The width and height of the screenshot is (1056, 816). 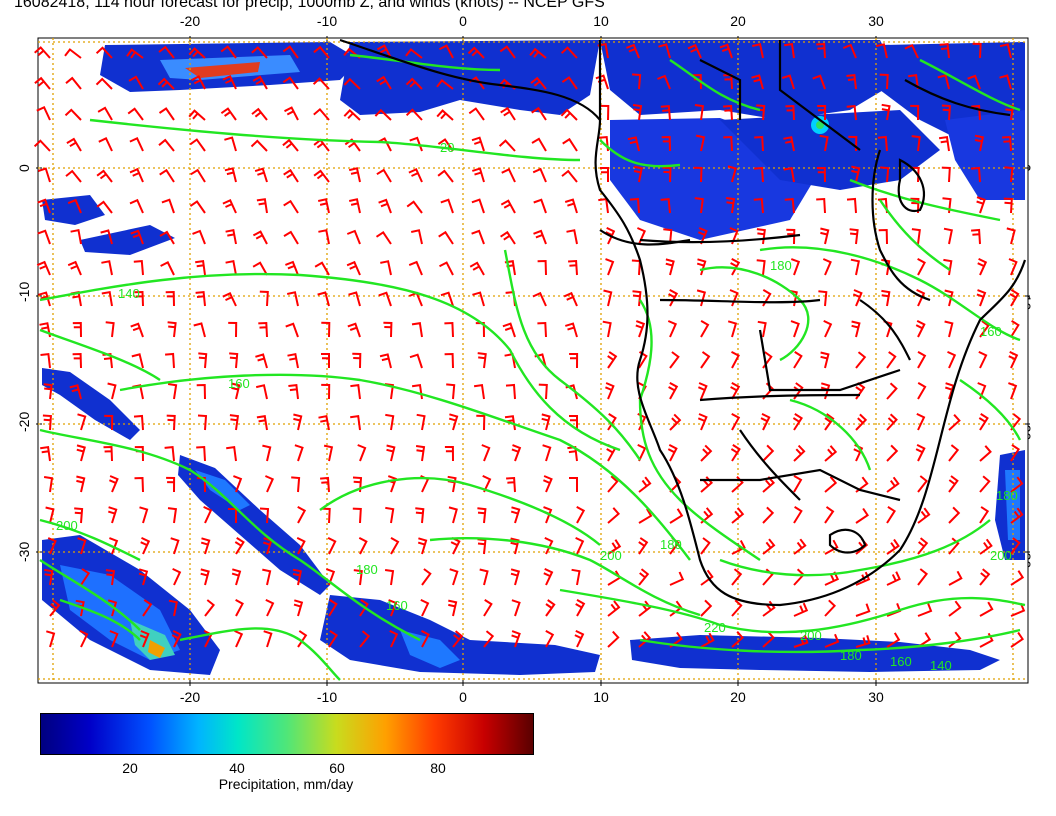 What do you see at coordinates (447, 147) in the screenshot?
I see `contour-label: 20` at bounding box center [447, 147].